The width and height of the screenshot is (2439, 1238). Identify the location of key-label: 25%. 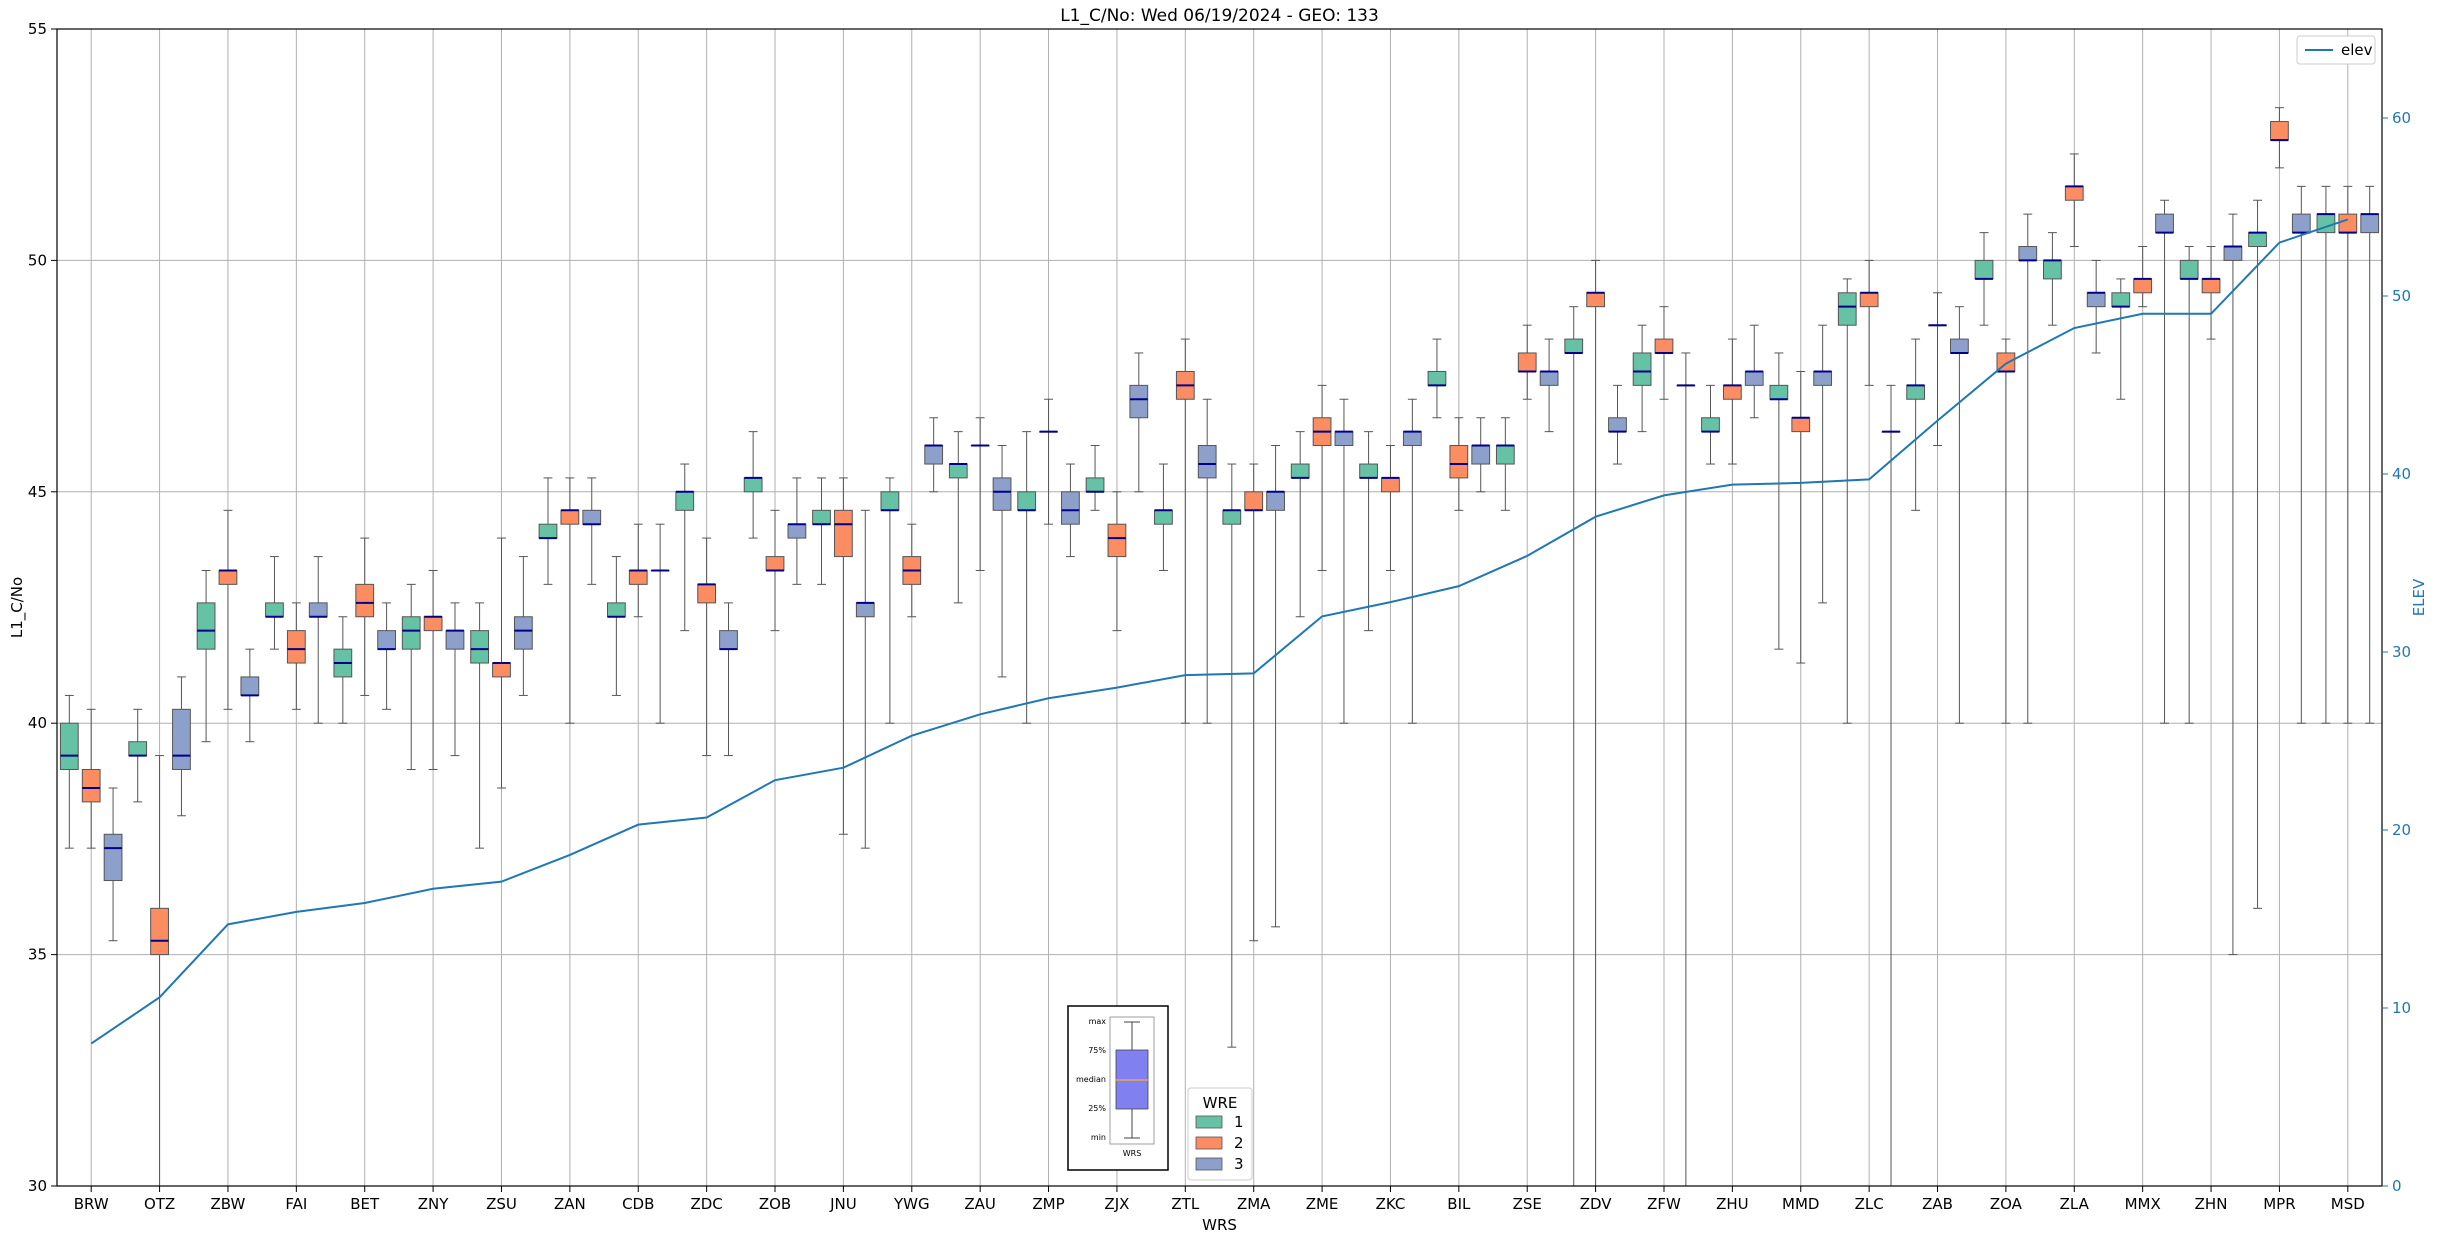
(1097, 1108).